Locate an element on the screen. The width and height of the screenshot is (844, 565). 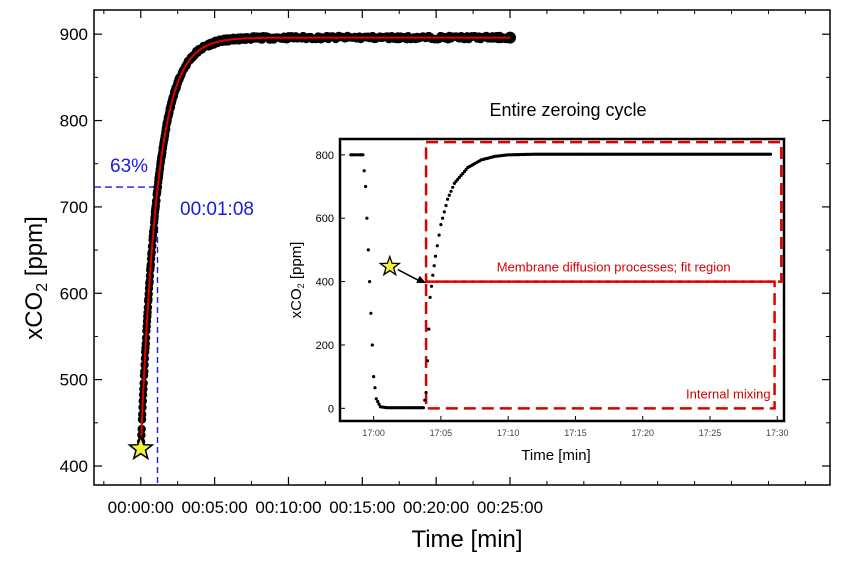
inset-x-tick-label: 17:05 is located at coordinates (441, 433).